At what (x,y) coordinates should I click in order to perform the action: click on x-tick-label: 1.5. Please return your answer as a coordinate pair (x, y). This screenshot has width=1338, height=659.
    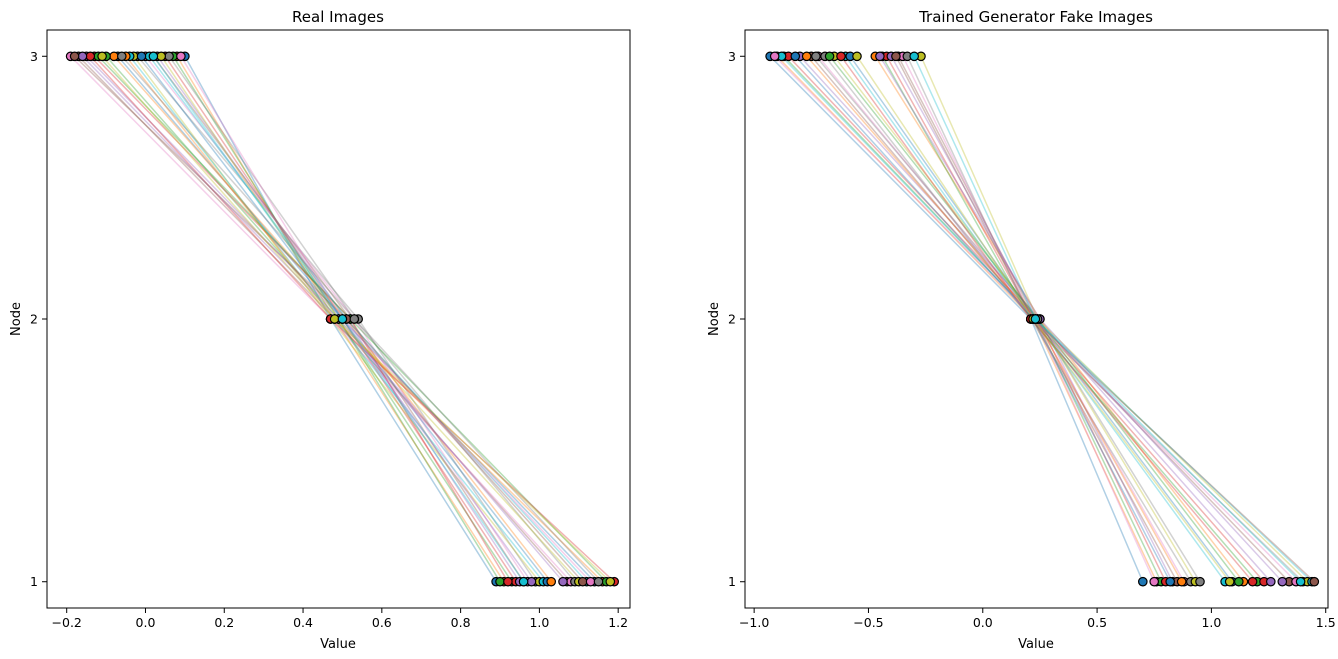
    Looking at the image, I should click on (1326, 622).